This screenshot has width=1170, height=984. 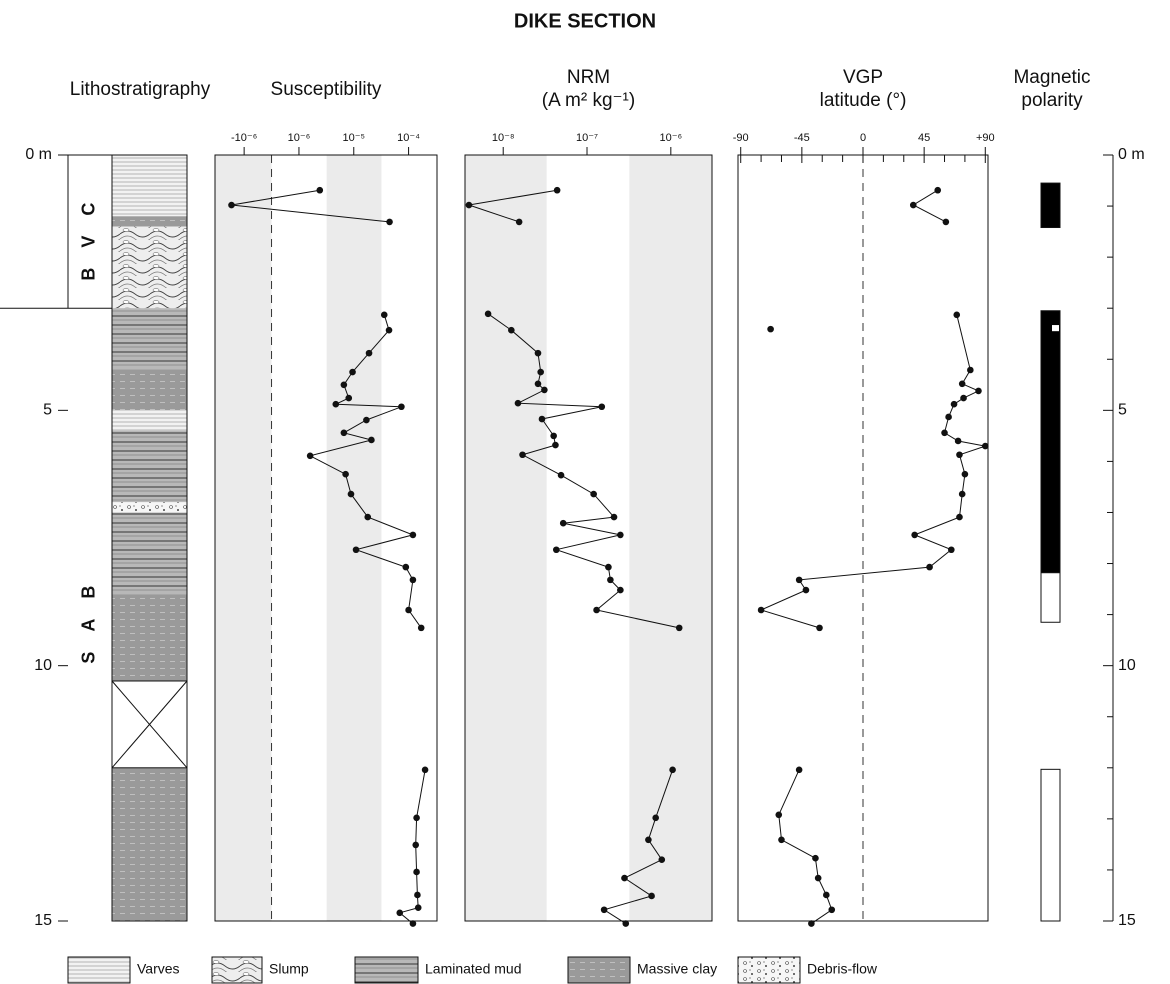 I want to click on unit-label: SAB, so click(x=89, y=615).